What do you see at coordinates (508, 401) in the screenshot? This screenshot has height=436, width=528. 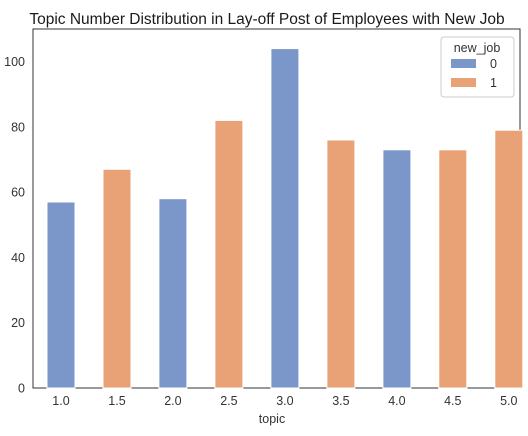 I see `x-tick-label-8: 5.0` at bounding box center [508, 401].